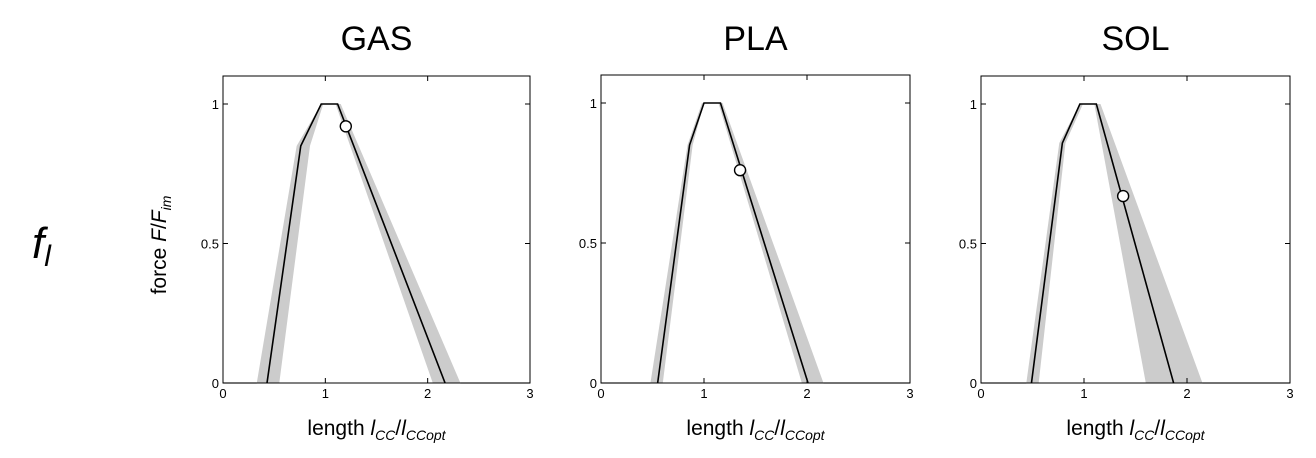 The height and width of the screenshot is (458, 1316). What do you see at coordinates (42, 246) in the screenshot?
I see `row-label: fl` at bounding box center [42, 246].